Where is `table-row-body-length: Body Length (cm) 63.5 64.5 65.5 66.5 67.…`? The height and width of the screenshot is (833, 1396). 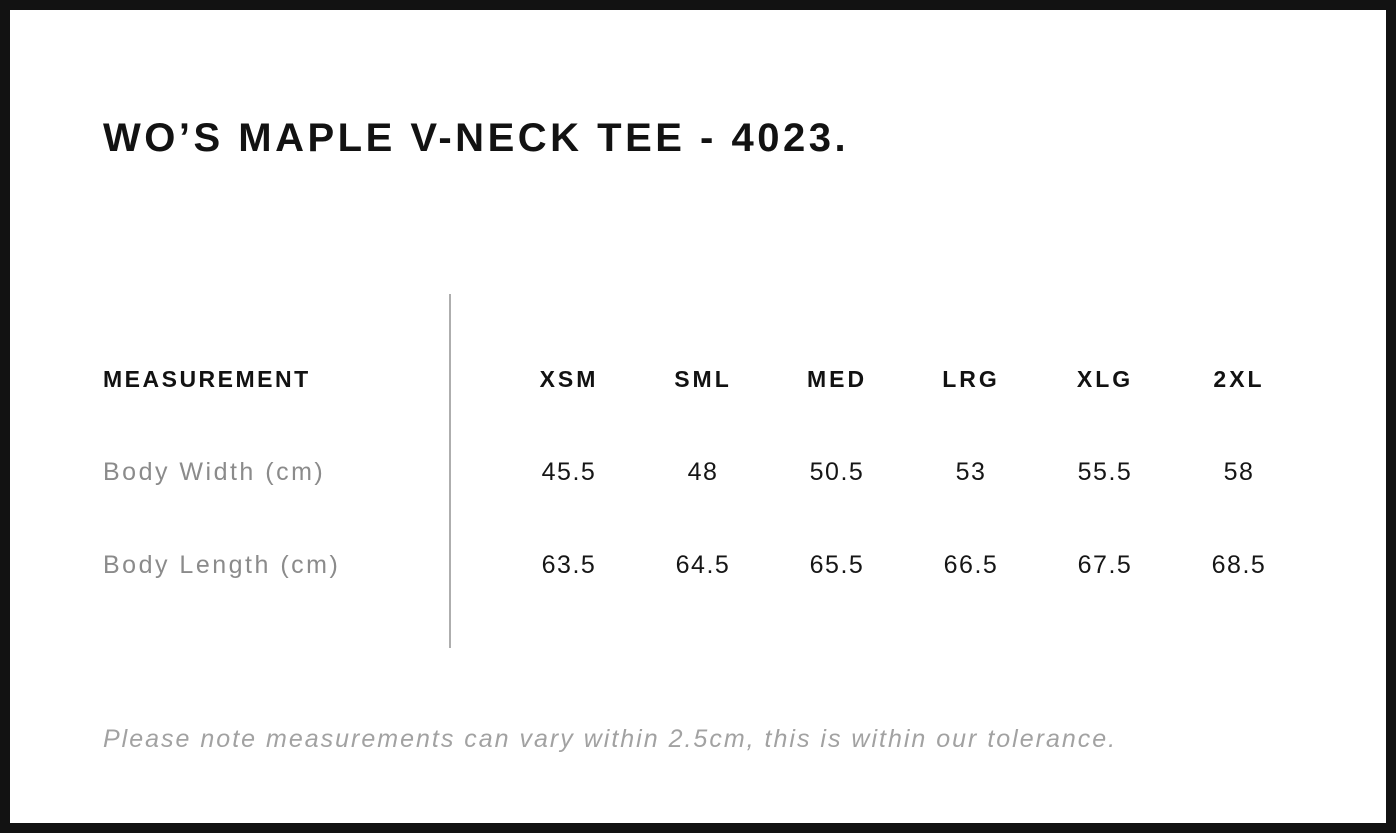
table-row-body-length: Body Length (cm) 63.5 64.5 65.5 66.5 67.… is located at coordinates (704, 565).